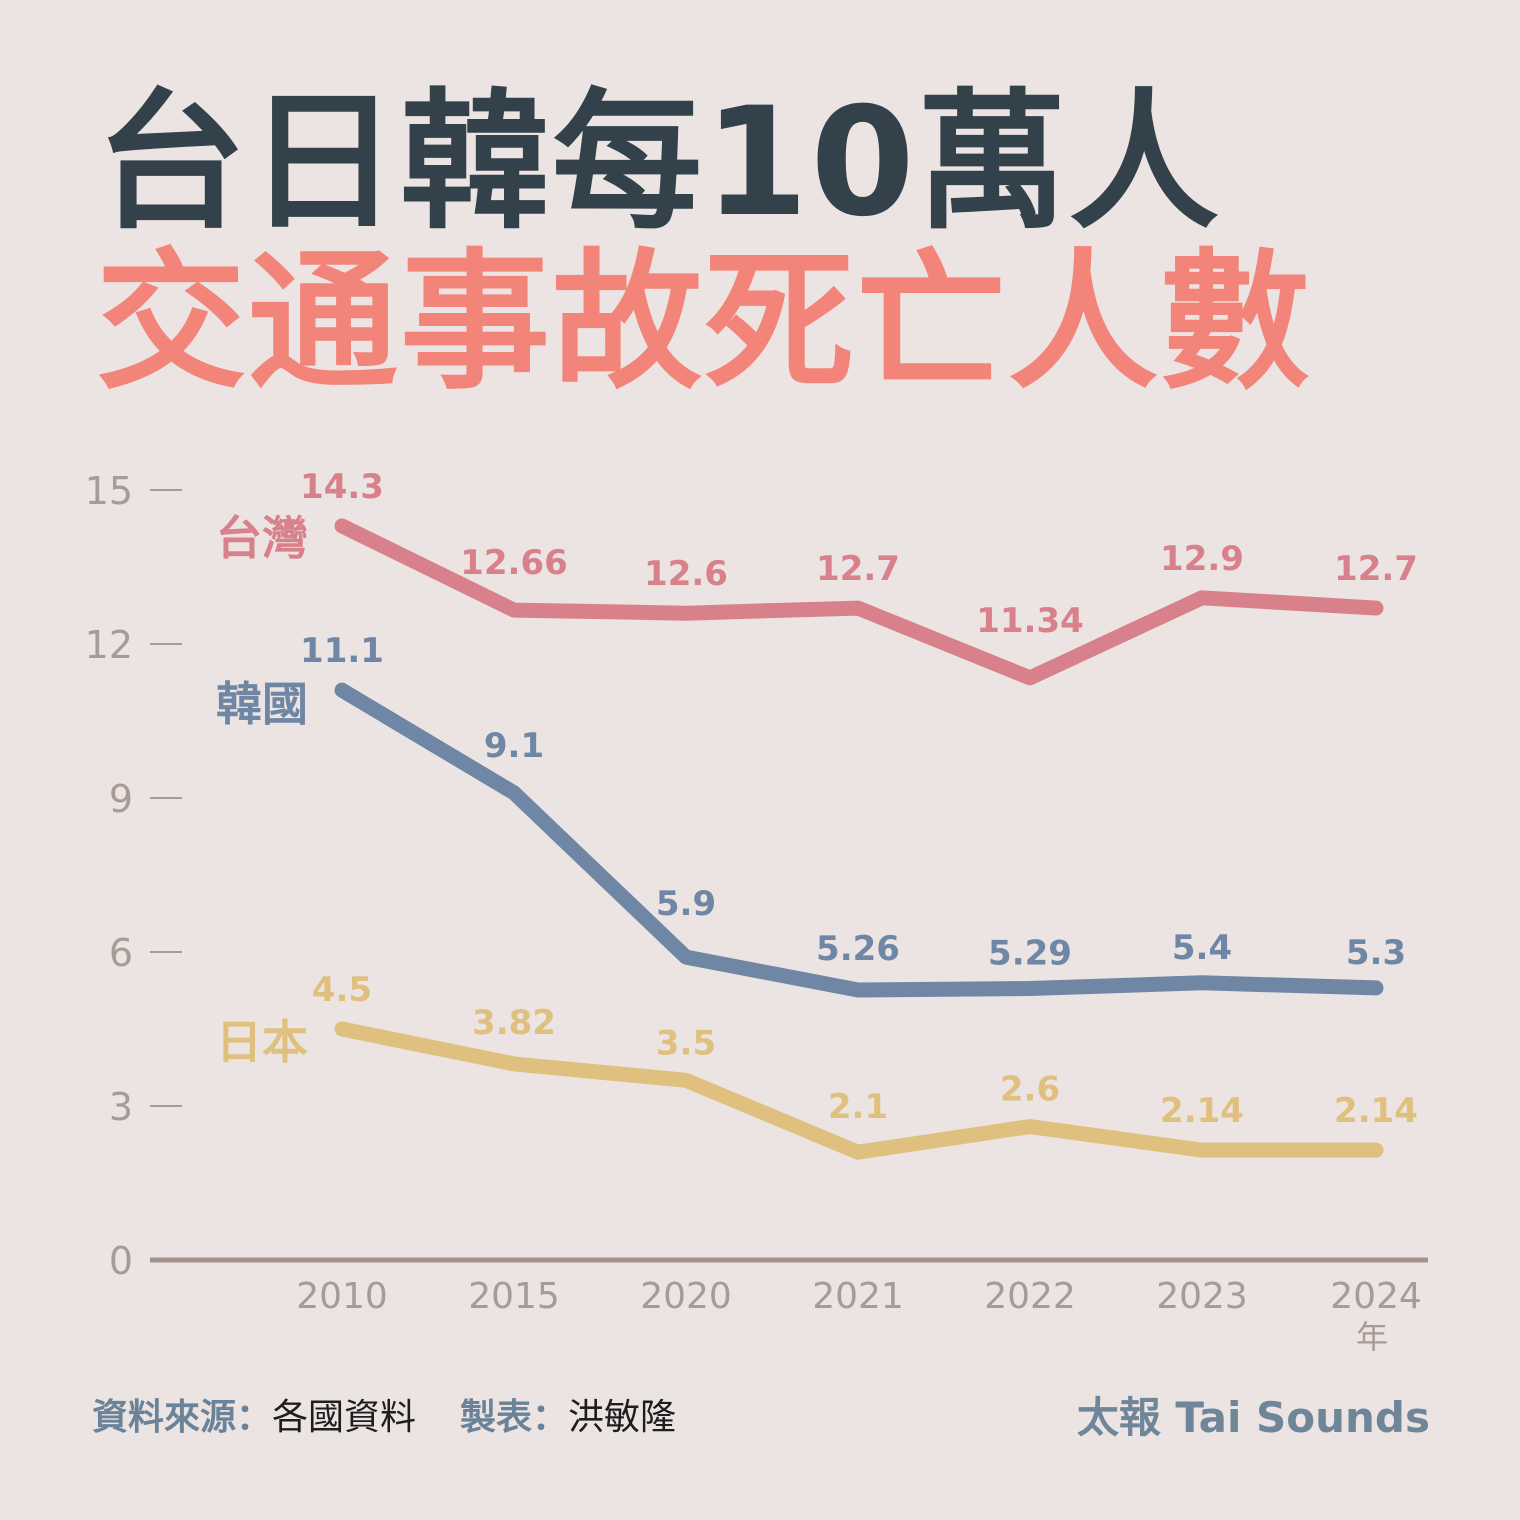 Image resolution: width=1520 pixels, height=1520 pixels. What do you see at coordinates (1030, 953) in the screenshot?
I see `data-label: 5.29` at bounding box center [1030, 953].